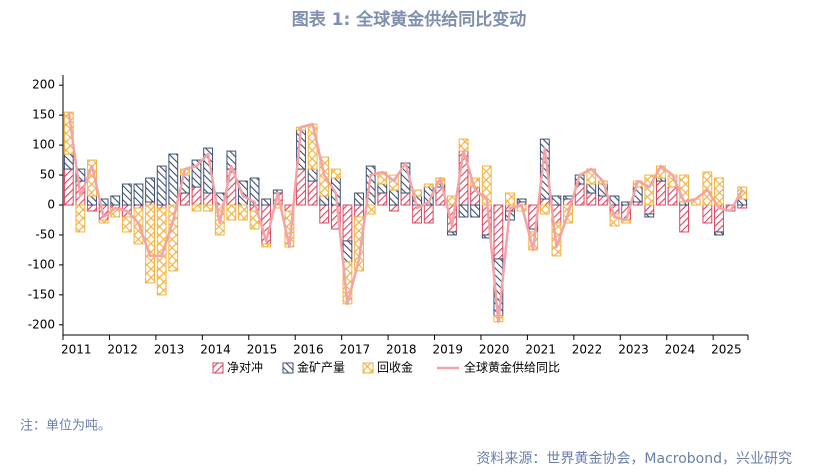  I want to click on source: 资料来源：世界黄金协会，Macrobond，兴业研究, so click(634, 458).